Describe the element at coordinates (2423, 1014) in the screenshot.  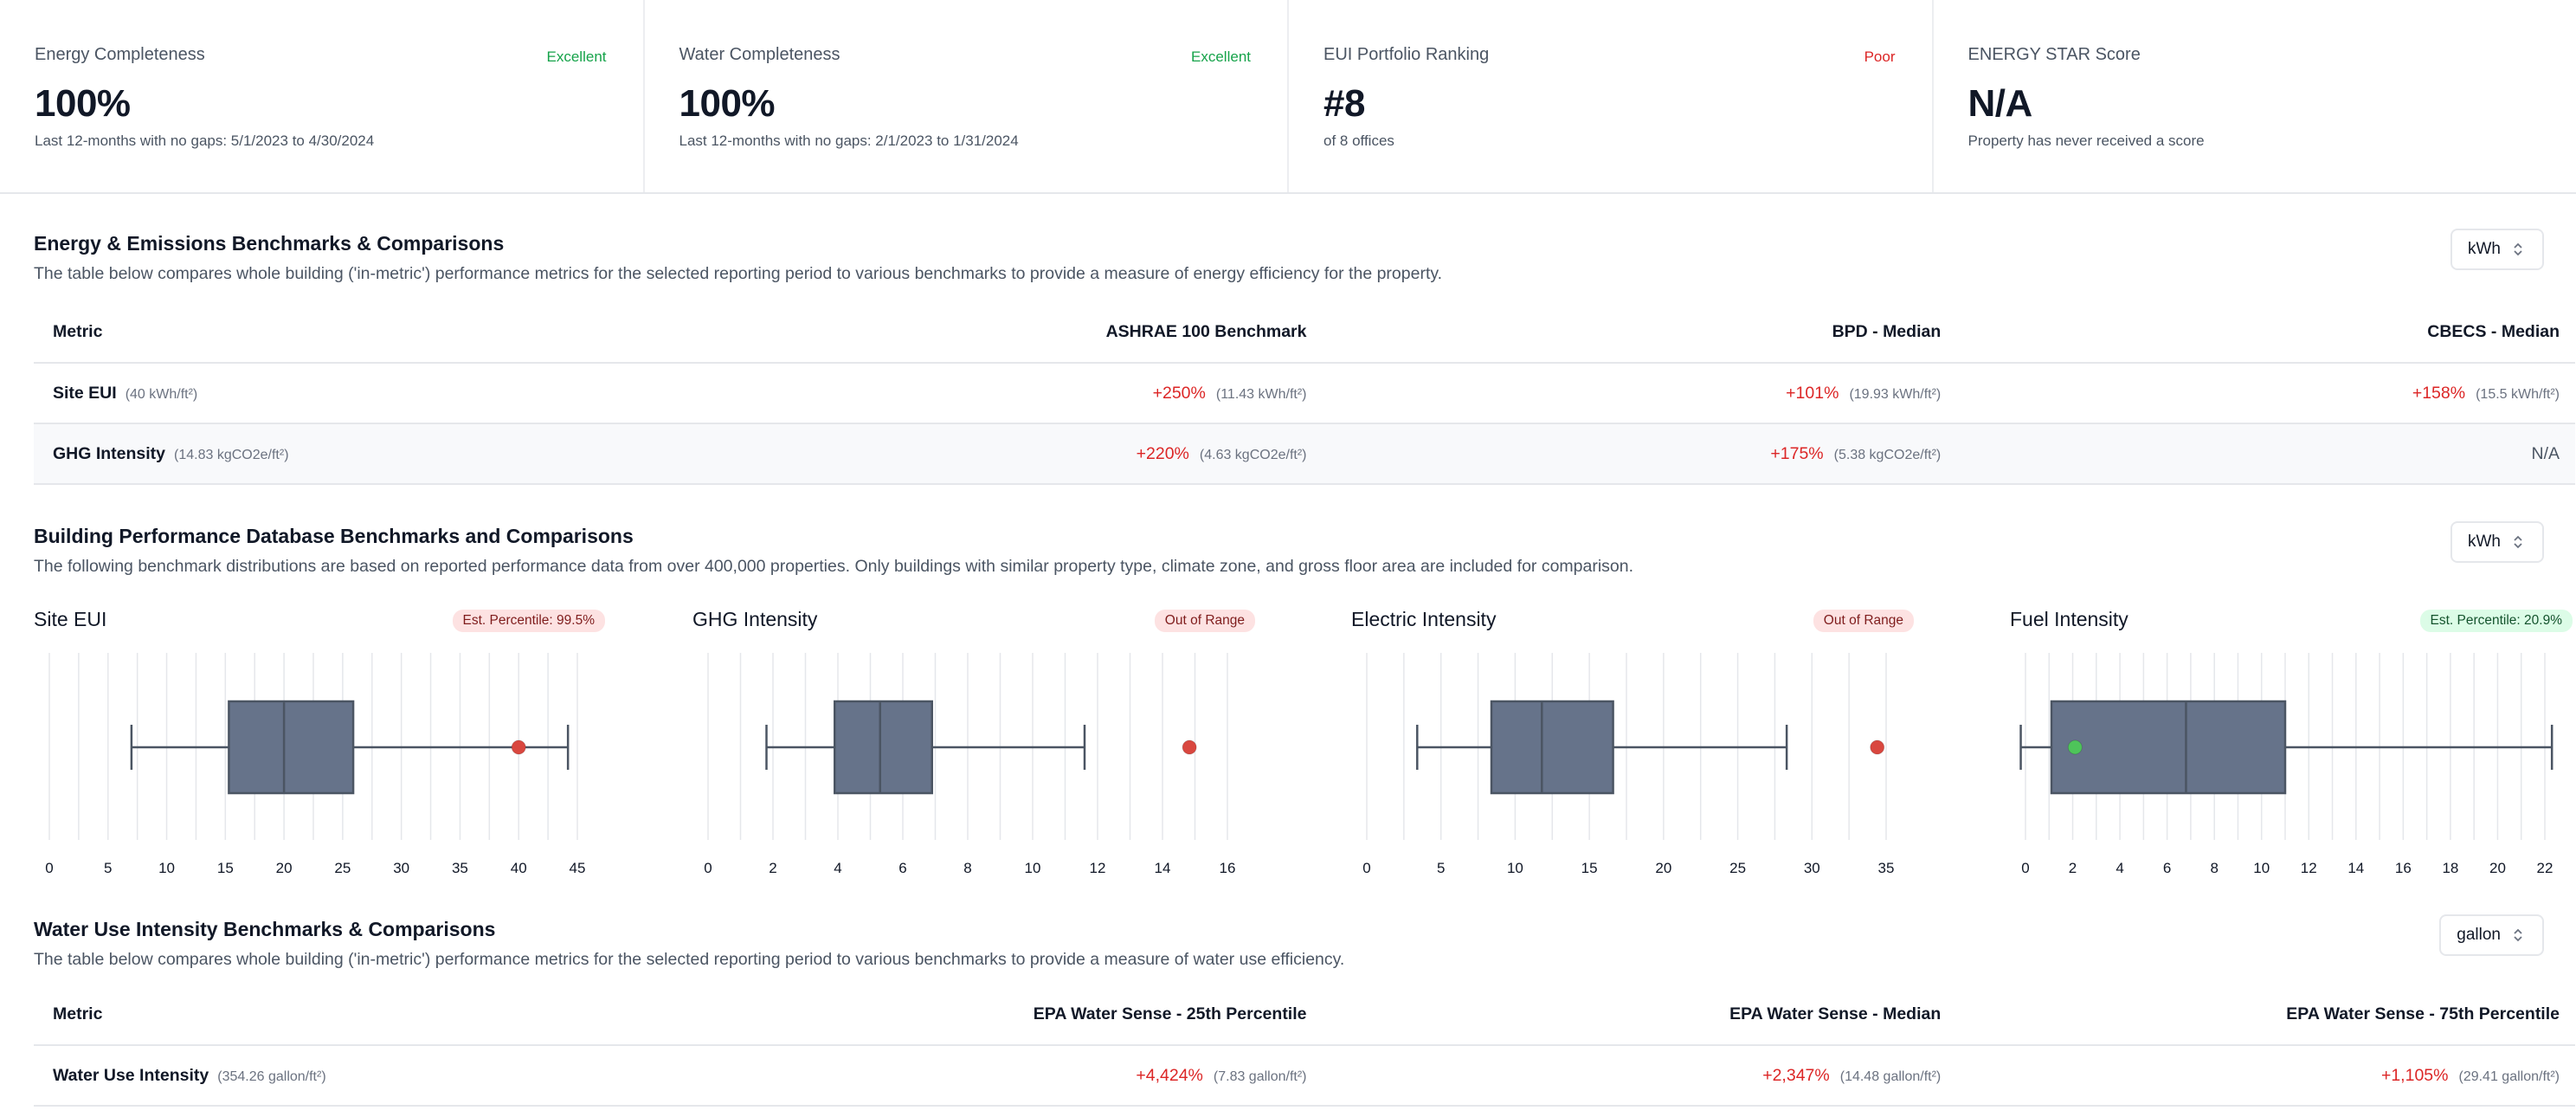
I see `column-header: EPA Water Sense - 75th Percentile` at that location.